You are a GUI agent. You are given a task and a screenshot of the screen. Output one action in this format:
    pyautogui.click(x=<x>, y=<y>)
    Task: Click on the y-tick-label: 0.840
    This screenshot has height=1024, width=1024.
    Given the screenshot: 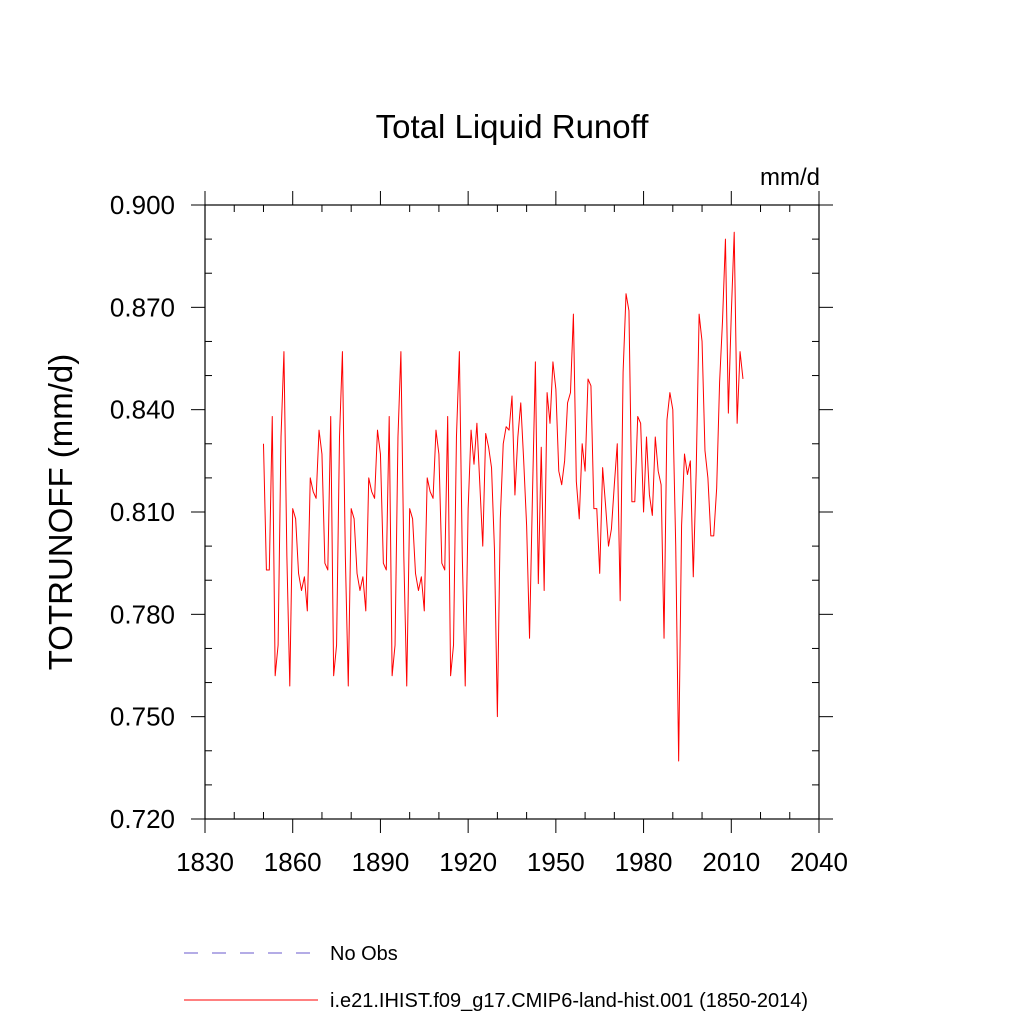 What is the action you would take?
    pyautogui.click(x=142, y=410)
    